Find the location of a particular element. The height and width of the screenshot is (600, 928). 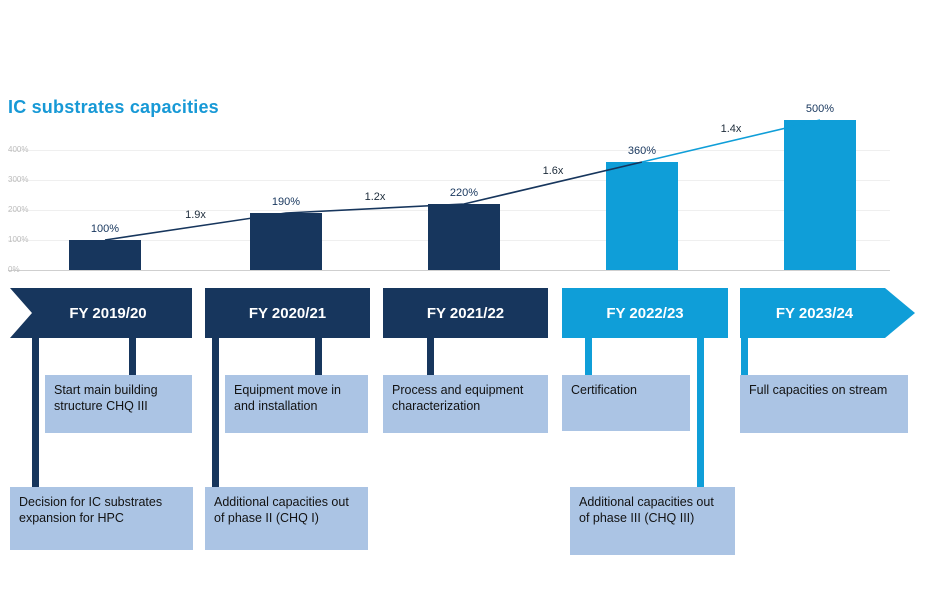

banner-label: FY 2022/23 is located at coordinates (645, 313).